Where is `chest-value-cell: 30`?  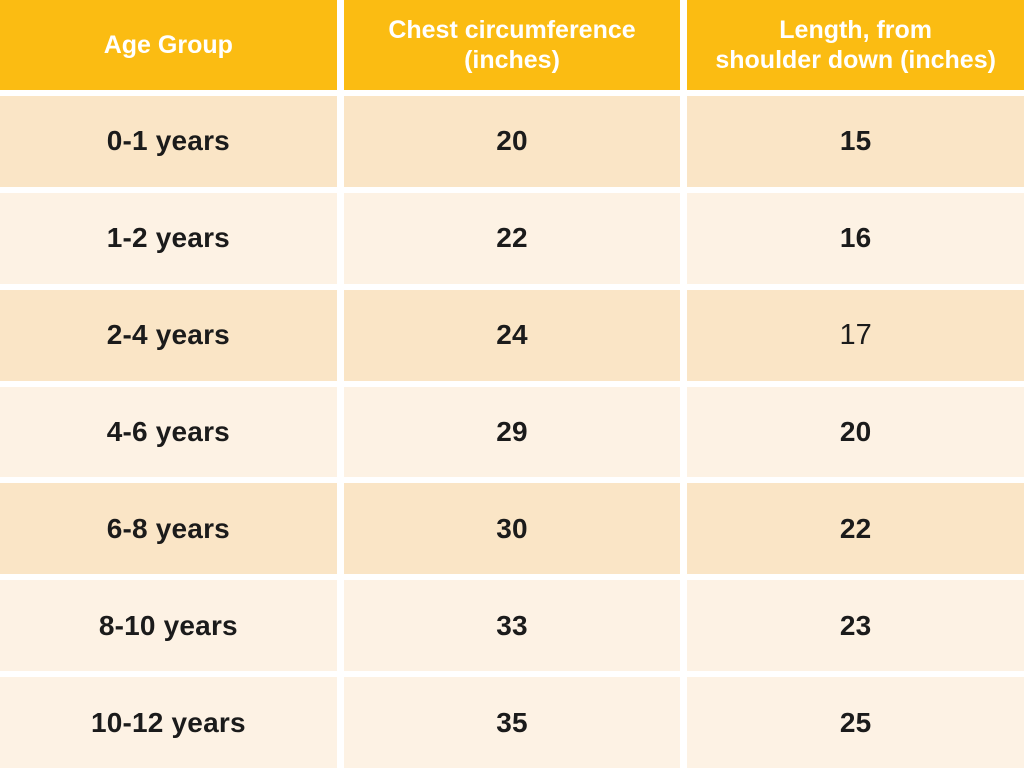 chest-value-cell: 30 is located at coordinates (512, 529).